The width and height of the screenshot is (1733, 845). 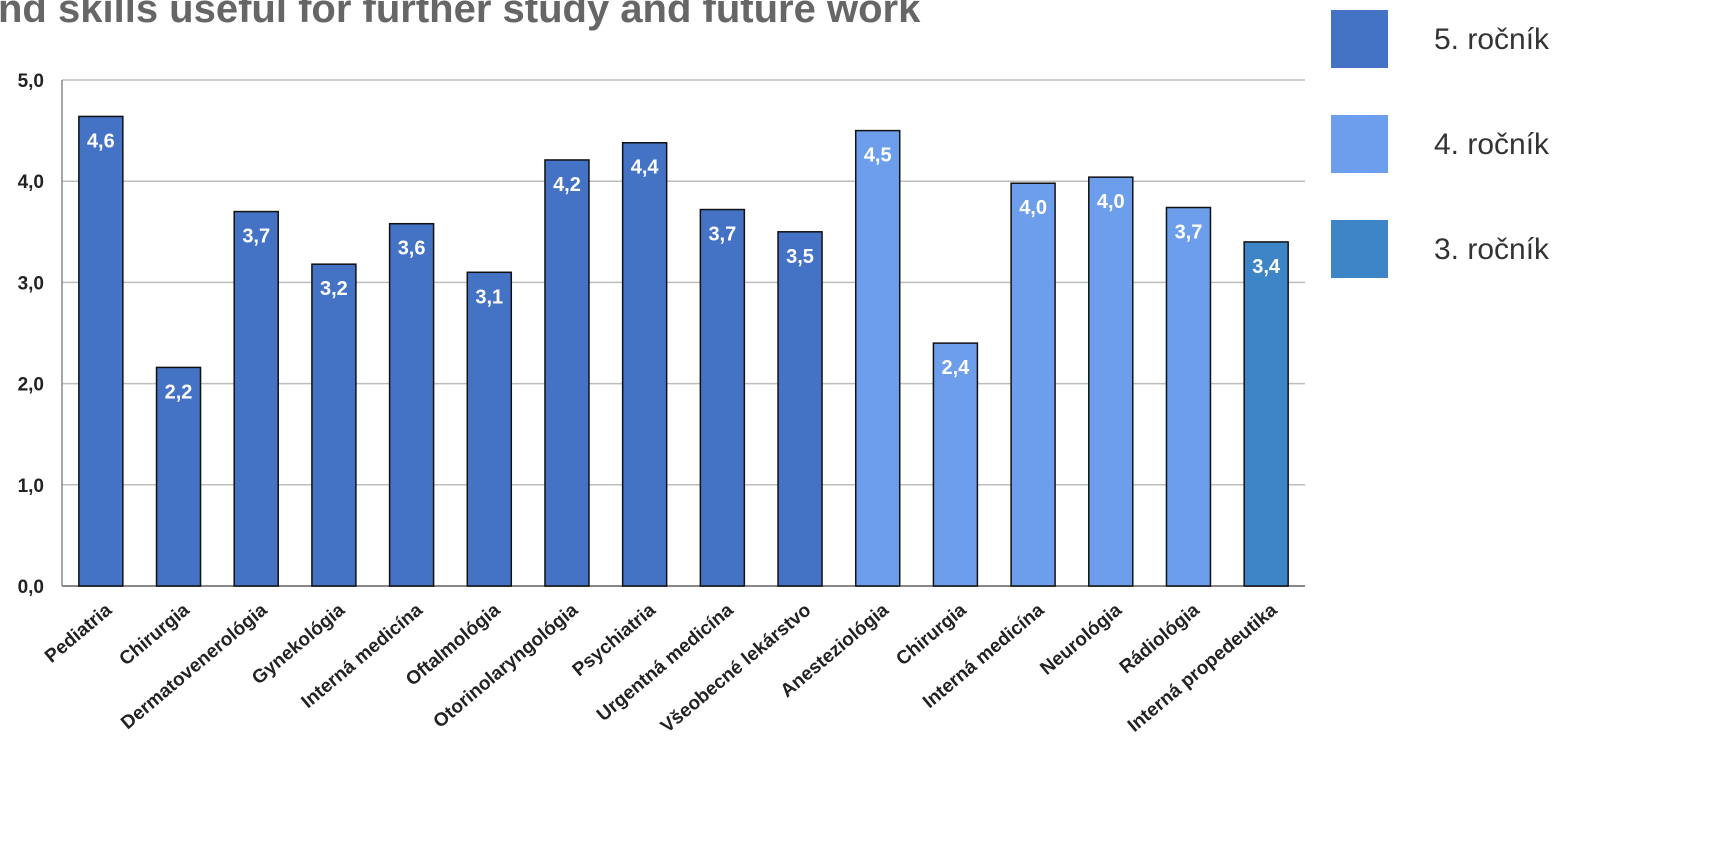 I want to click on x-tick-label: Neurológia, so click(x=1081, y=639).